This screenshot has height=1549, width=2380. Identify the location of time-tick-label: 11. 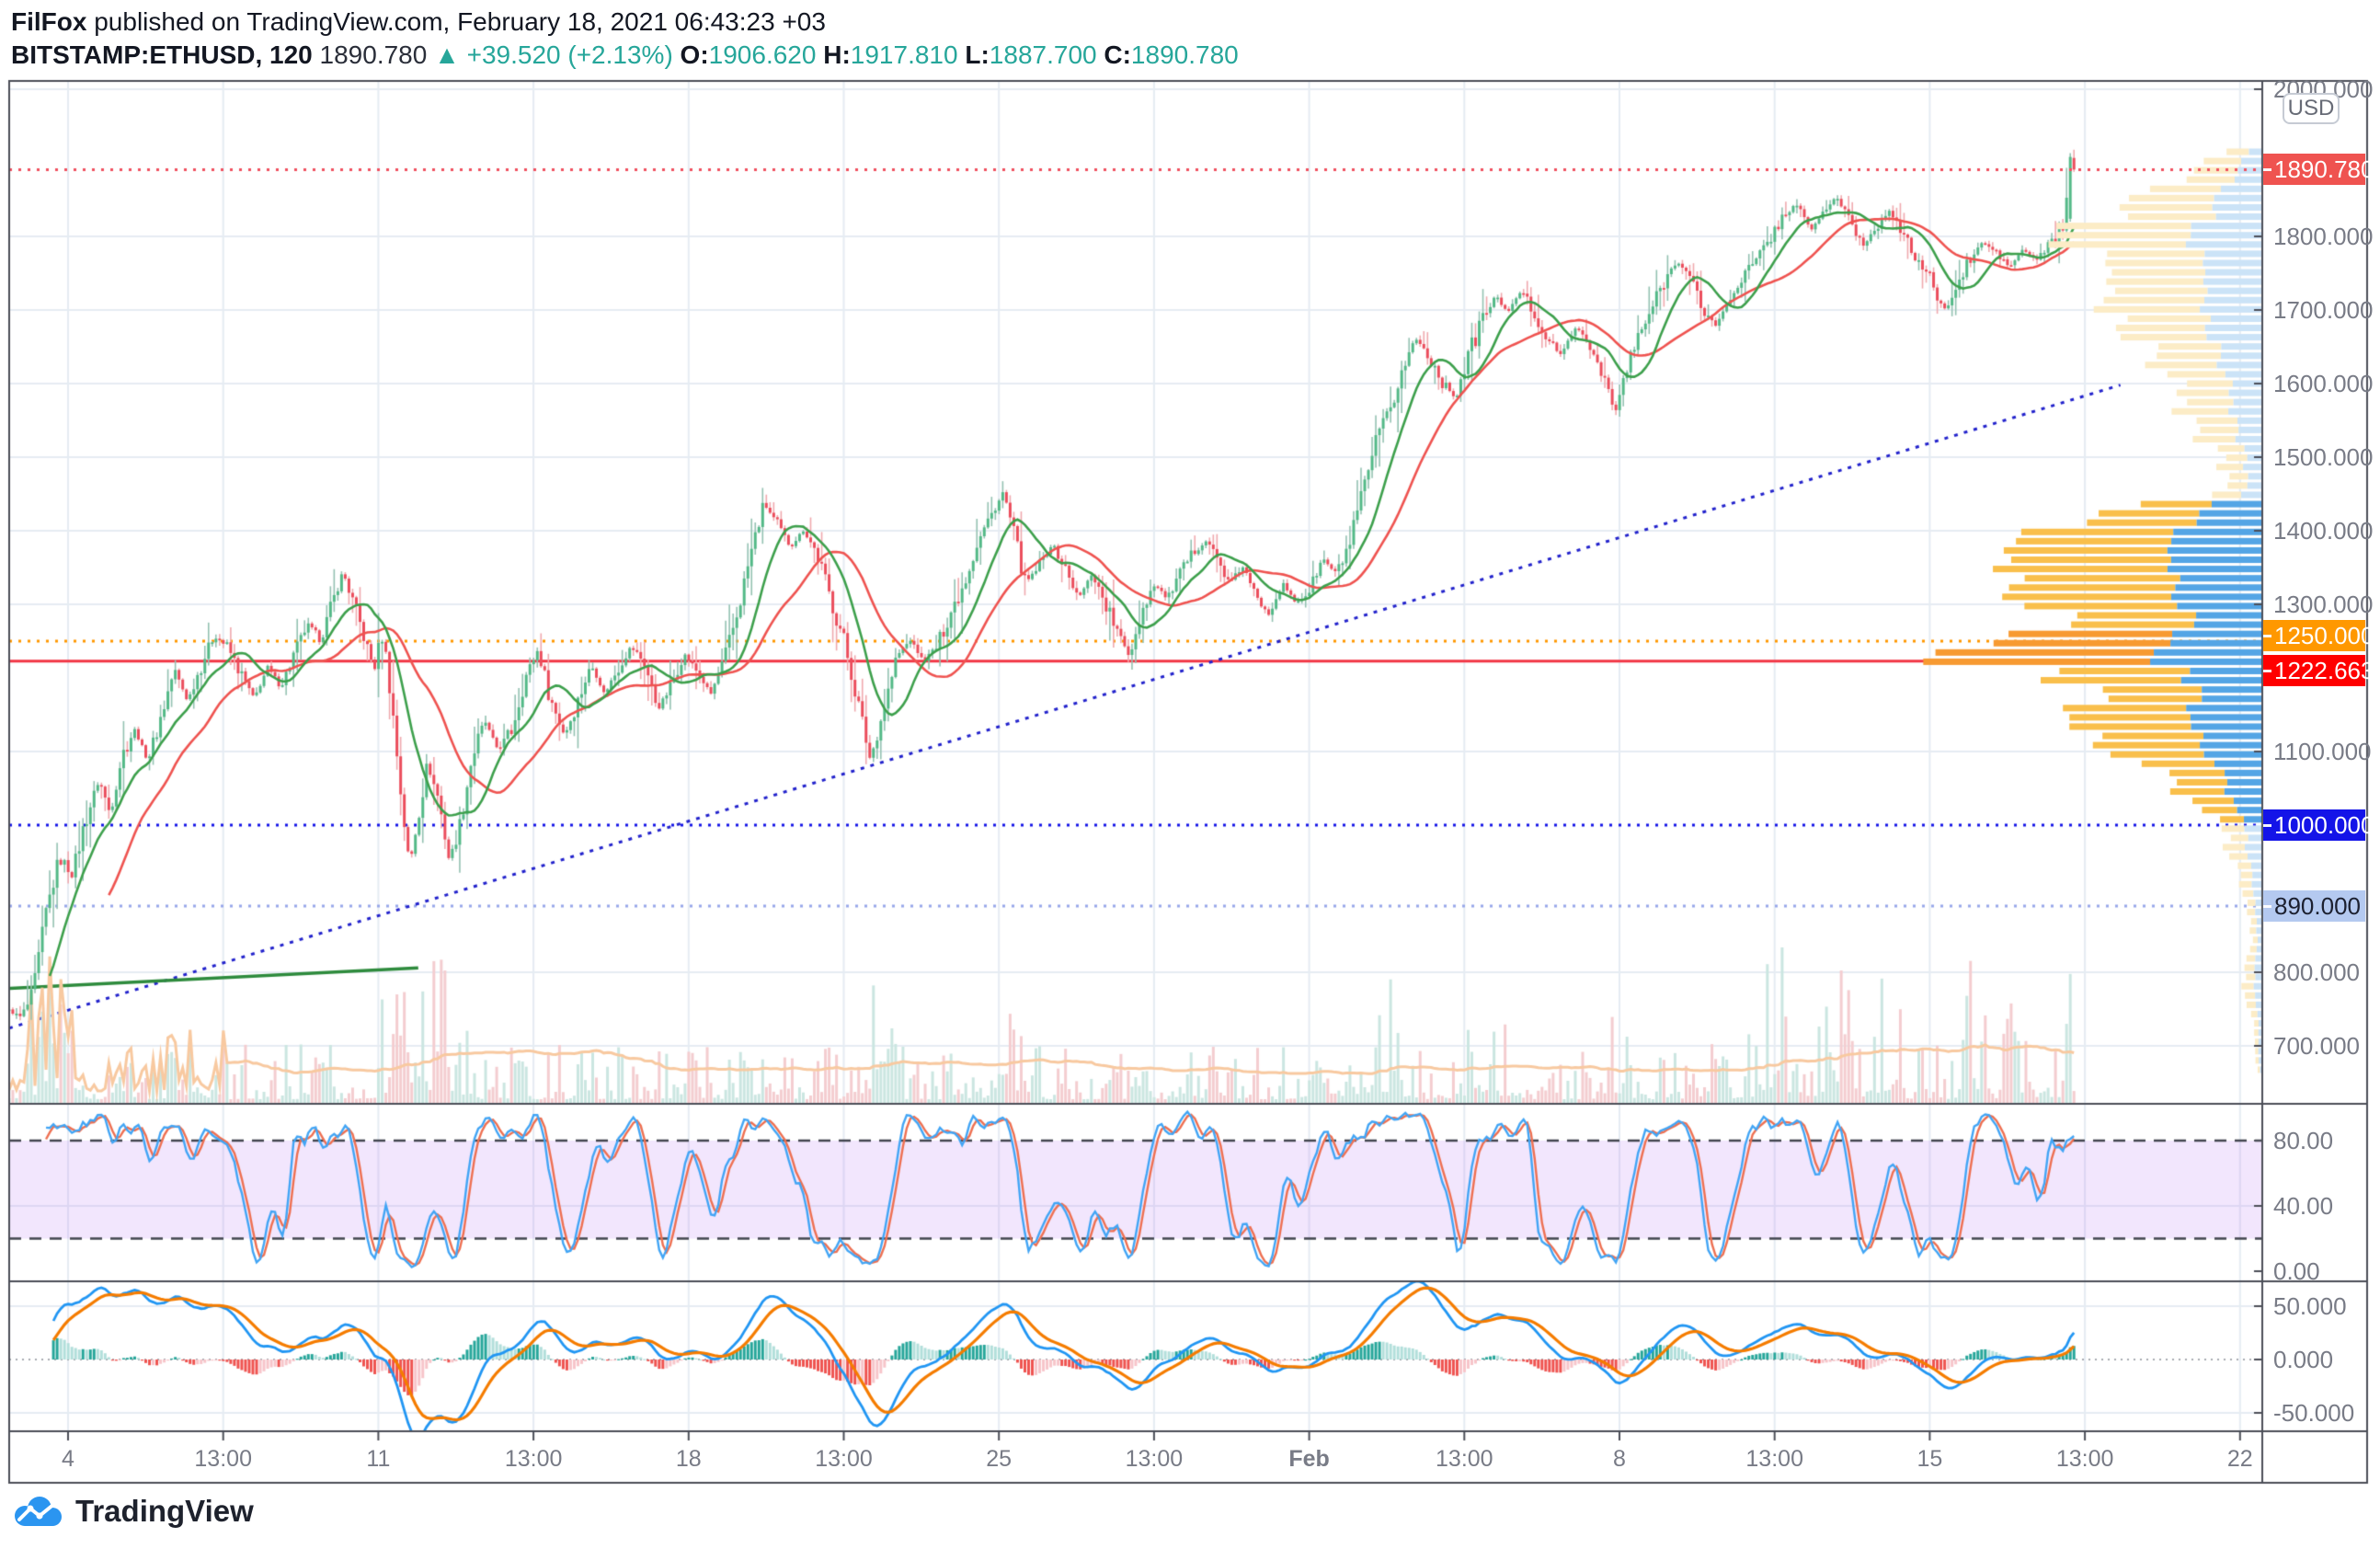
(378, 1459).